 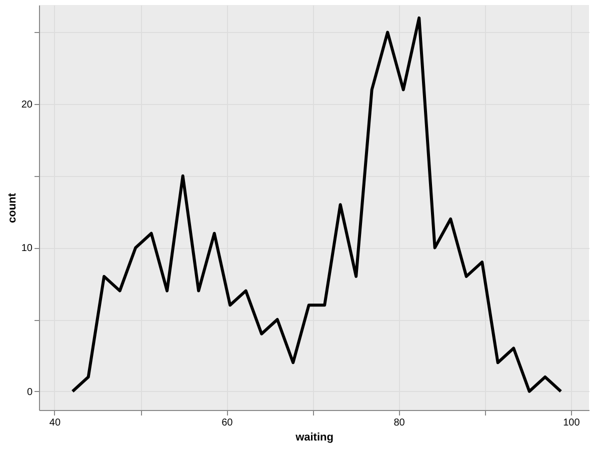 What do you see at coordinates (27, 105) in the screenshot?
I see `y-tick-label: 20` at bounding box center [27, 105].